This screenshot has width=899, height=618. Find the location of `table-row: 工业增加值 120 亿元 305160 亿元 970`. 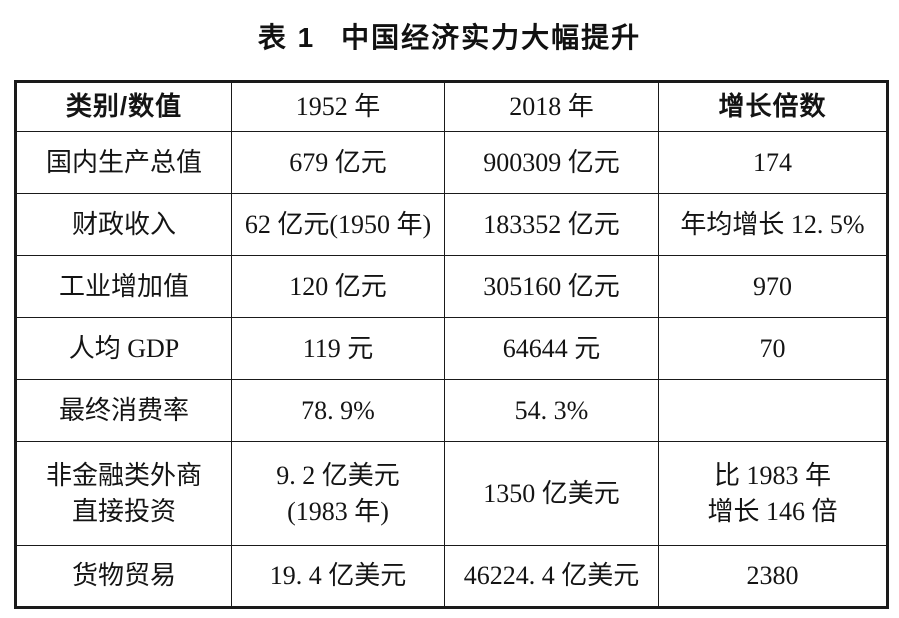

table-row: 工业增加值 120 亿元 305160 亿元 970 is located at coordinates (451, 286).